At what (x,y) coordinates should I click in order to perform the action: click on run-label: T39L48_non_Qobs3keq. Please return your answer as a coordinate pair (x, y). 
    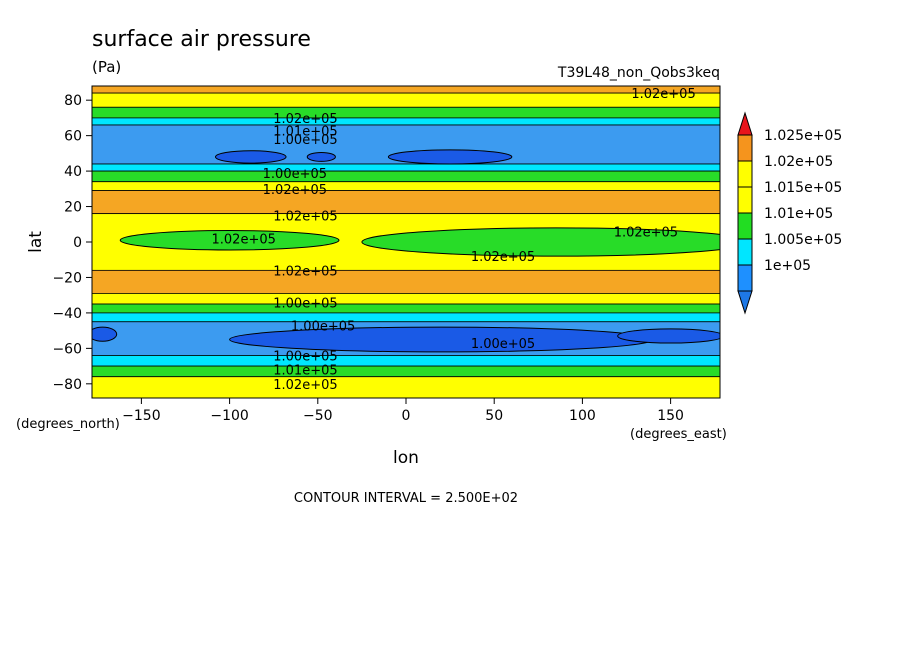
    Looking at the image, I should click on (638, 73).